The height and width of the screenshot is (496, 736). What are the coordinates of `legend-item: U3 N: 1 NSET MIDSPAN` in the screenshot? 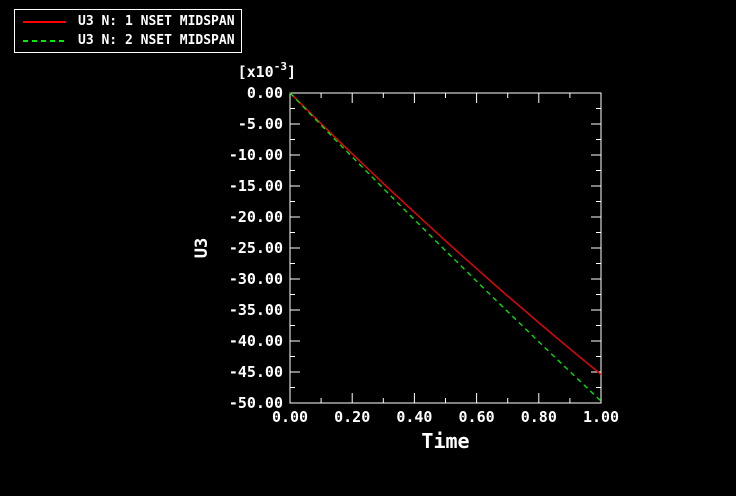 It's located at (128, 21).